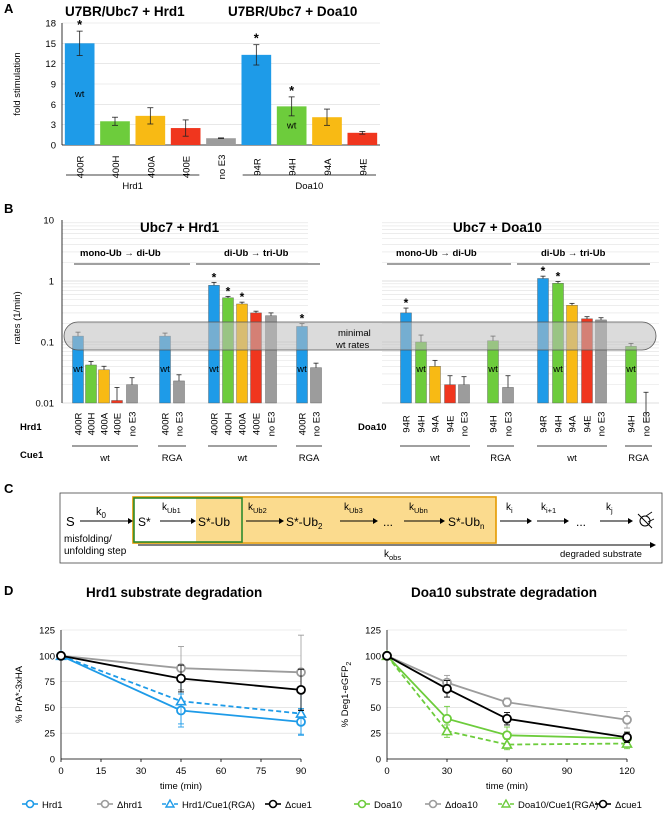 Image resolution: width=665 pixels, height=816 pixels. What do you see at coordinates (17, 317) in the screenshot?
I see `ylabel-b: rates (1/min)` at bounding box center [17, 317].